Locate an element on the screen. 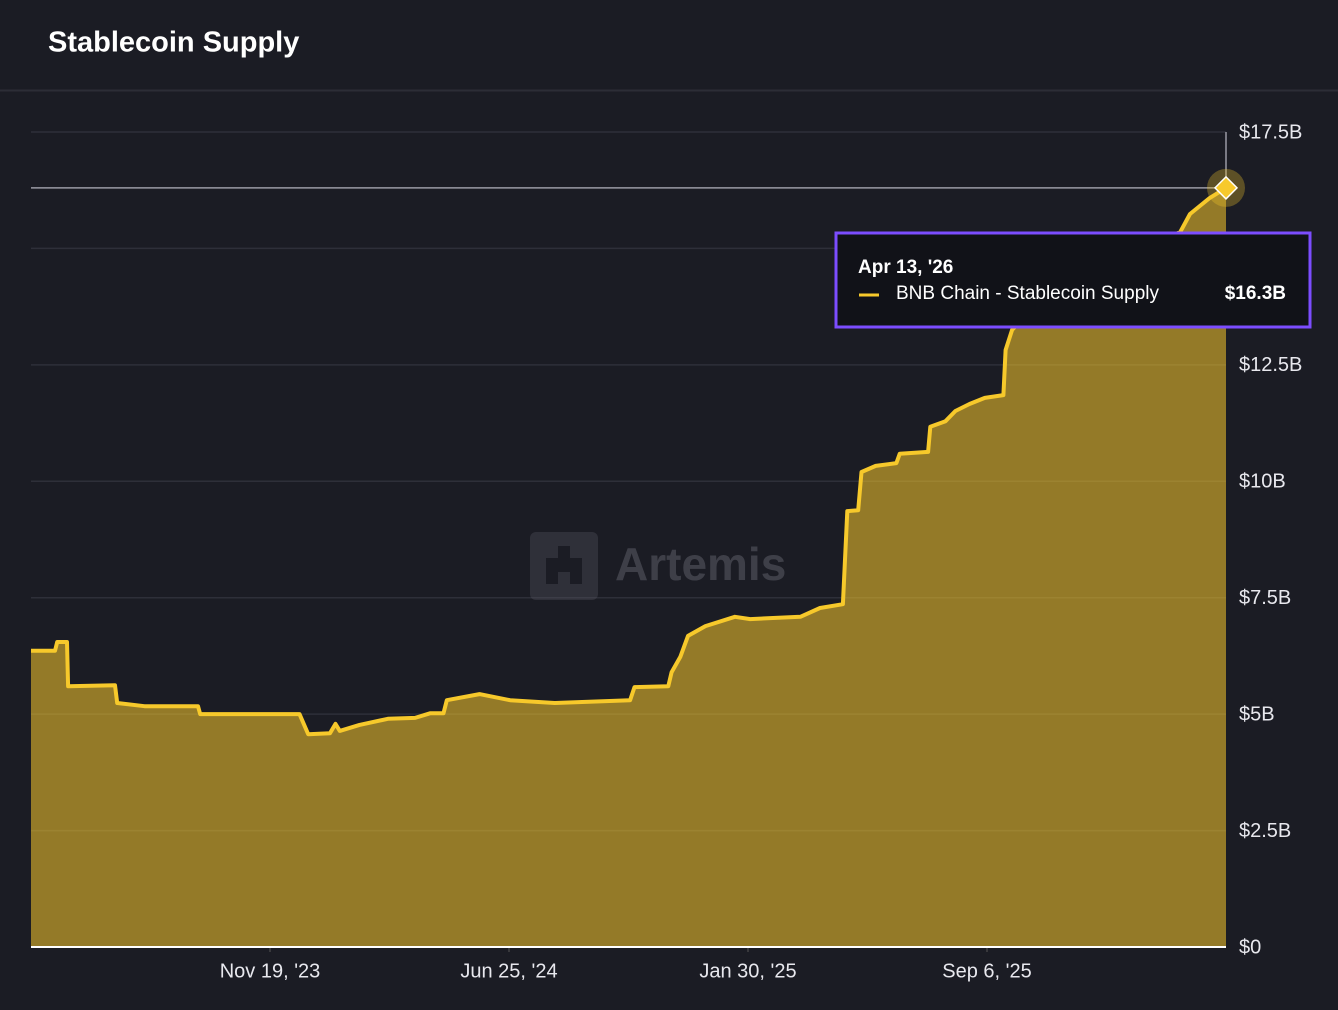  x-tick-label: Jan 30, '25 is located at coordinates (747, 971).